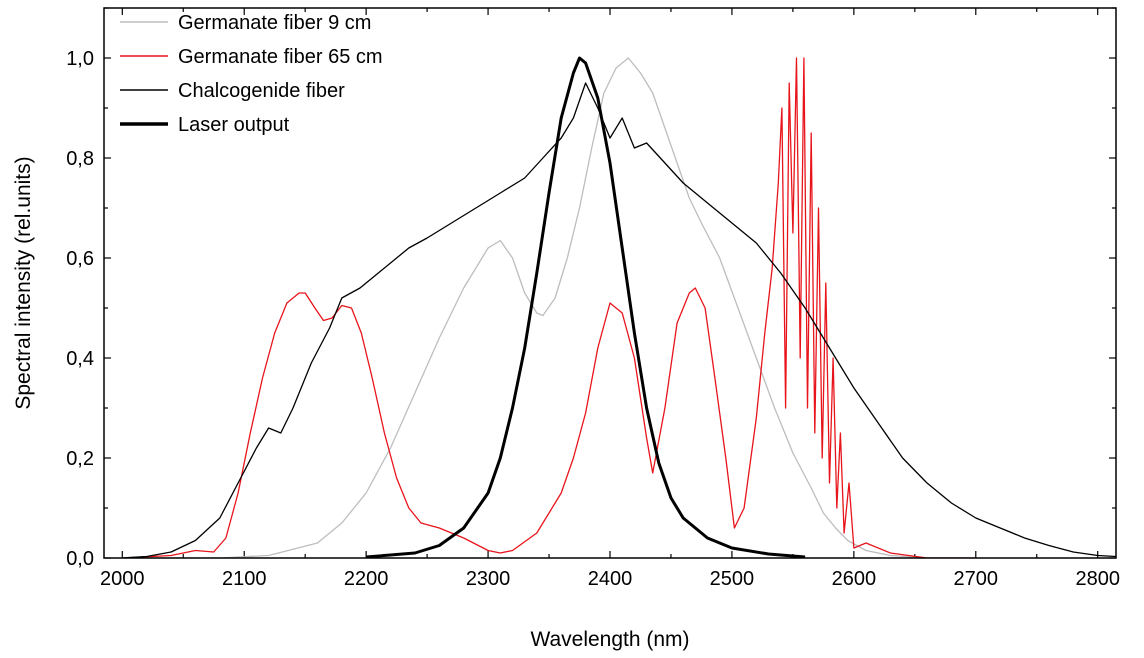 The height and width of the screenshot is (658, 1144). Describe the element at coordinates (80, 259) in the screenshot. I see `y-tick-label: 0,6` at that location.